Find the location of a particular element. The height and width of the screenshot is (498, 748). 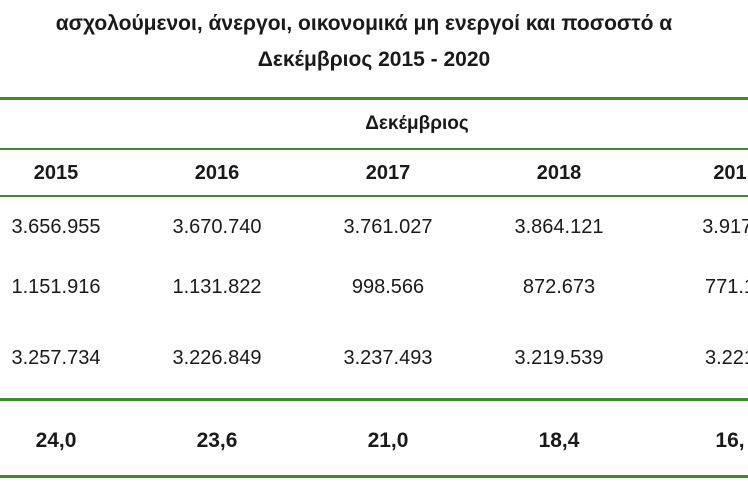

table-cell: 3.221 is located at coordinates (726, 358).